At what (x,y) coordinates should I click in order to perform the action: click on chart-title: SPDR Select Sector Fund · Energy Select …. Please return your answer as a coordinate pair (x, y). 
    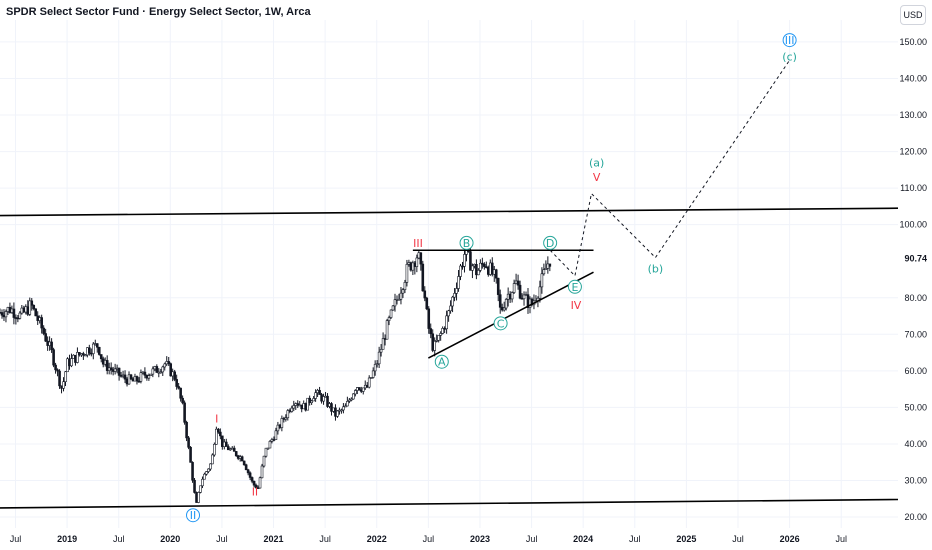
    Looking at the image, I should click on (158, 12).